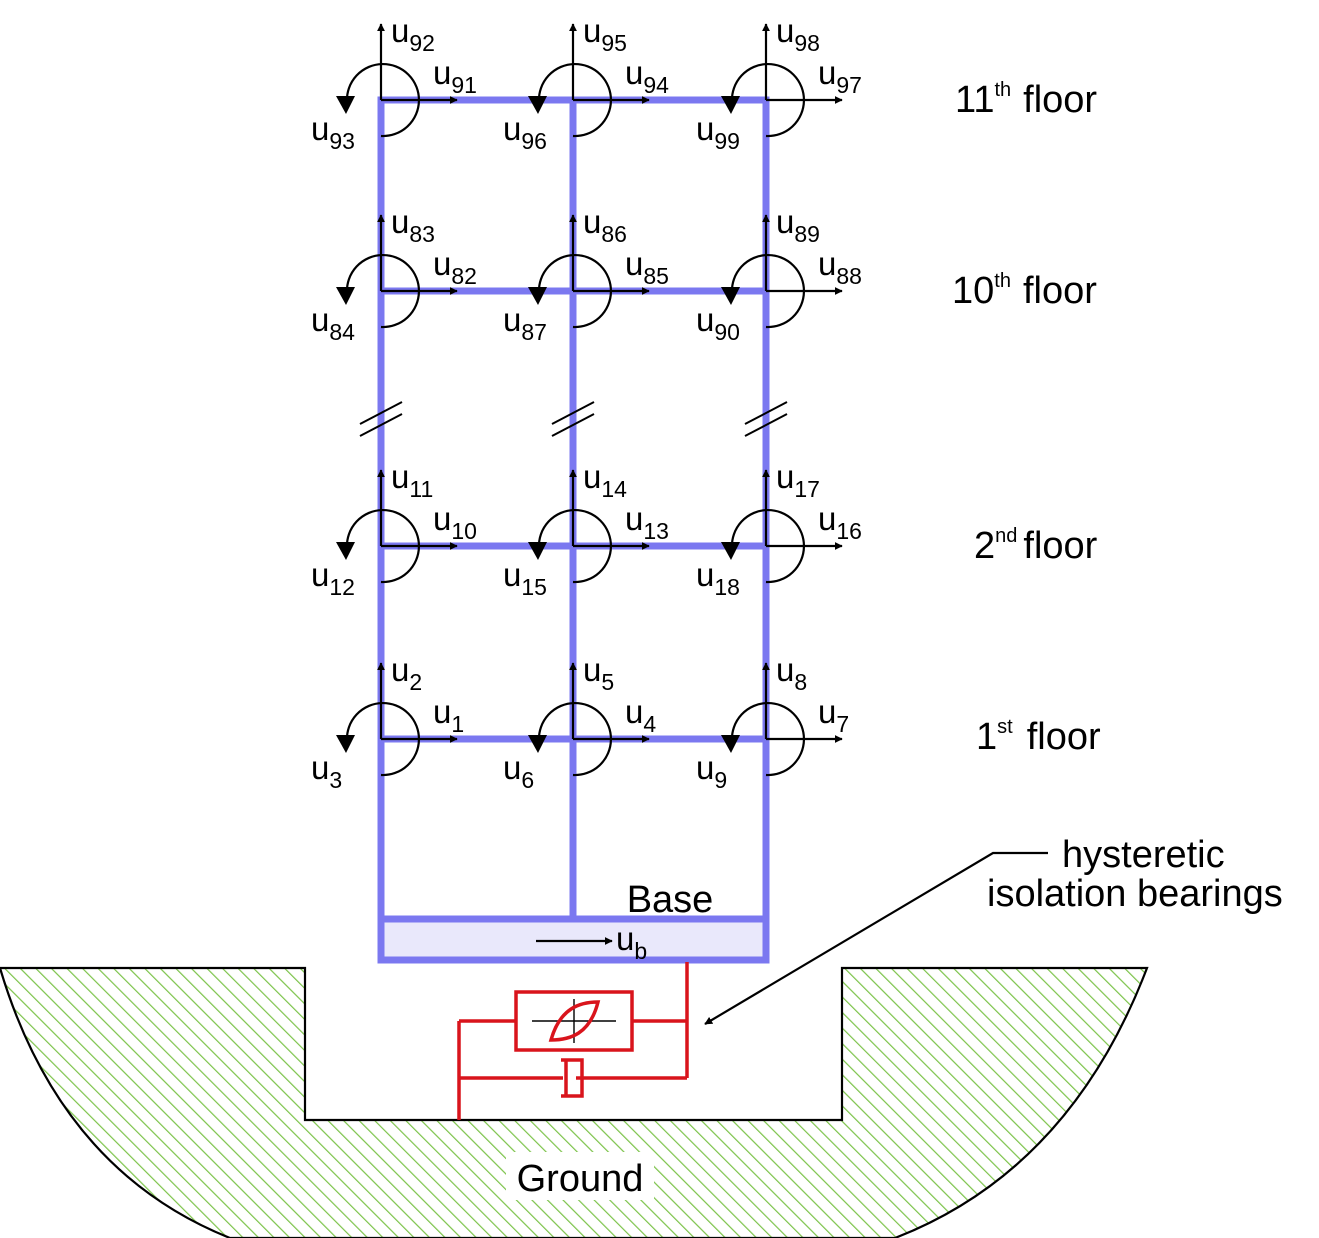 Image resolution: width=1319 pixels, height=1238 pixels. I want to click on horizontal-dof-label: u16, so click(840, 522).